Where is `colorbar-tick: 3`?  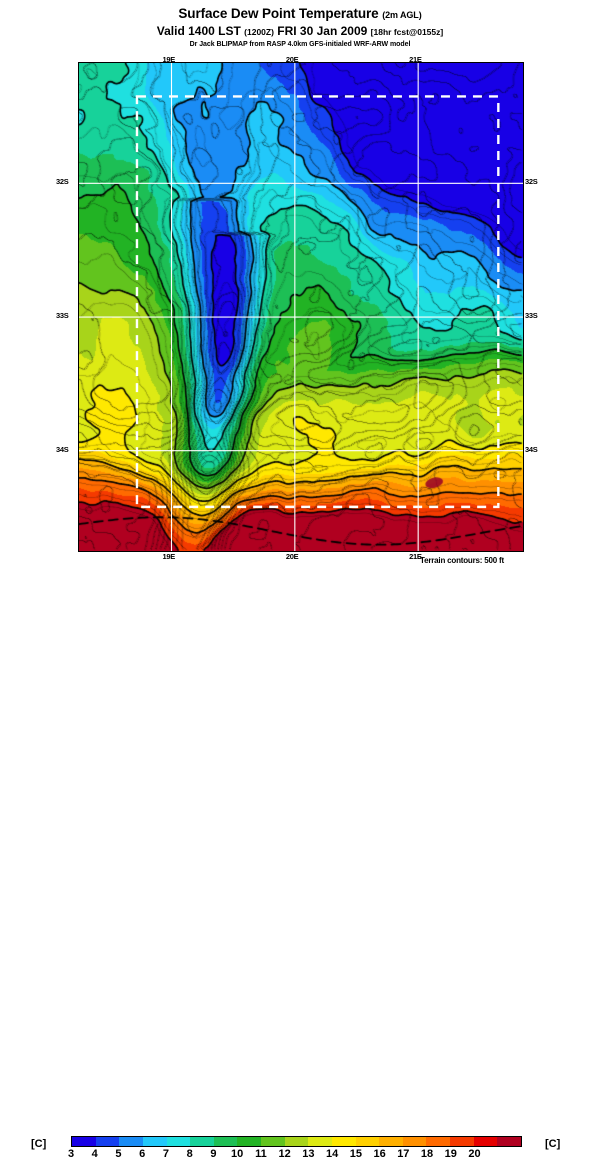
colorbar-tick: 3 is located at coordinates (71, 1154).